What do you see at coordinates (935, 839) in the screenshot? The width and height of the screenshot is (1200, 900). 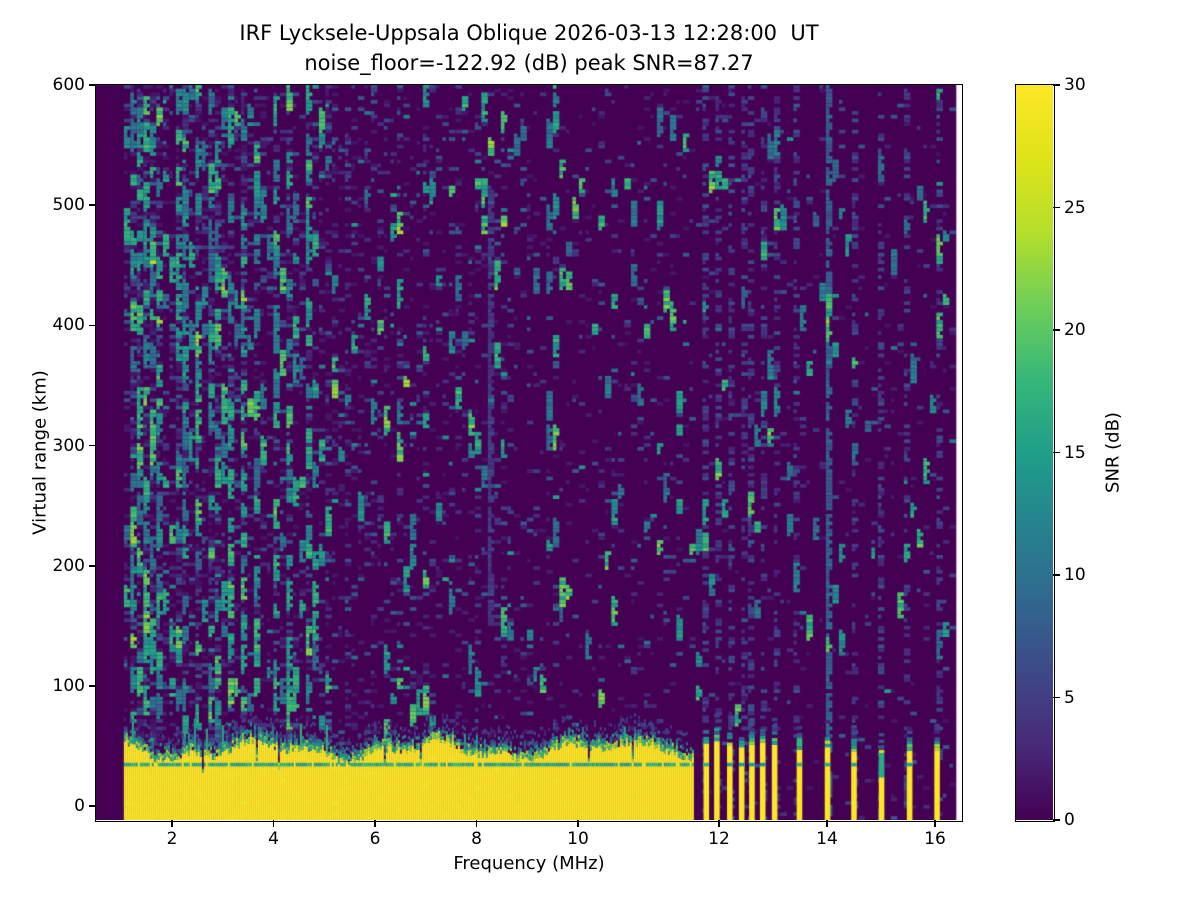 I see `x-tick-label: 16` at bounding box center [935, 839].